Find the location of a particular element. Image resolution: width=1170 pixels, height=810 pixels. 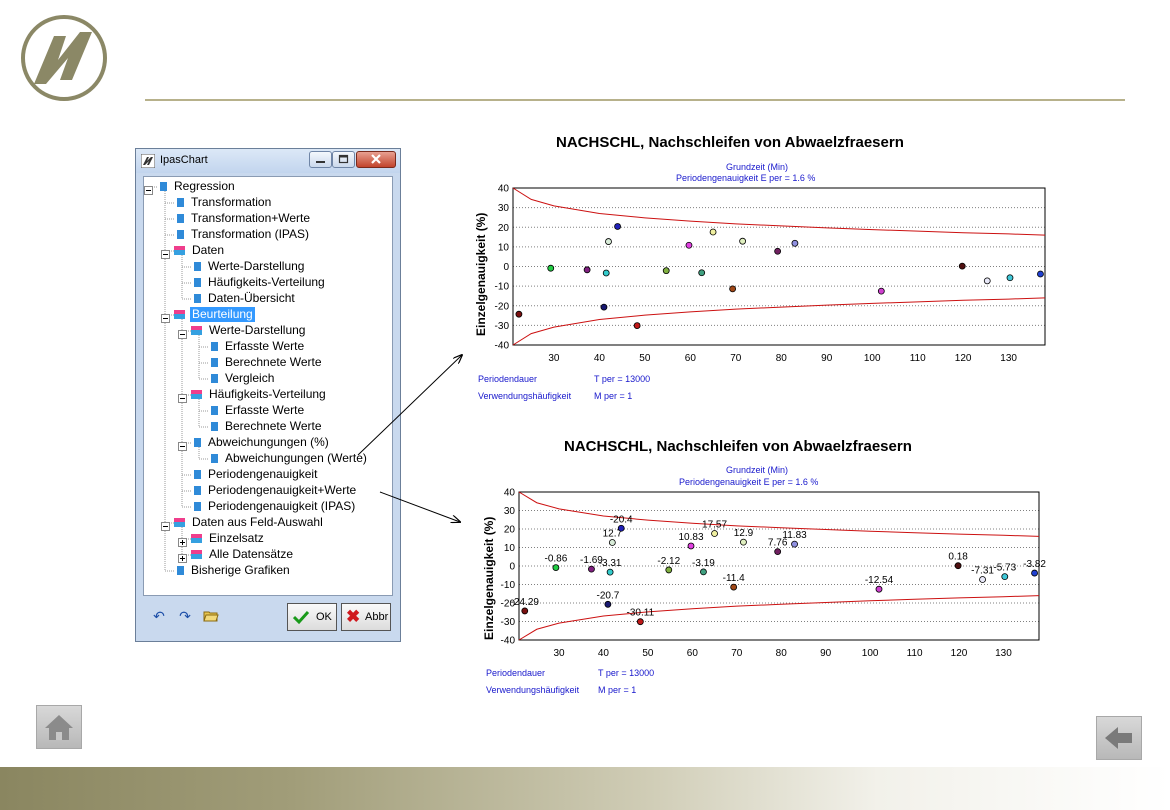

home-button is located at coordinates (59, 727).